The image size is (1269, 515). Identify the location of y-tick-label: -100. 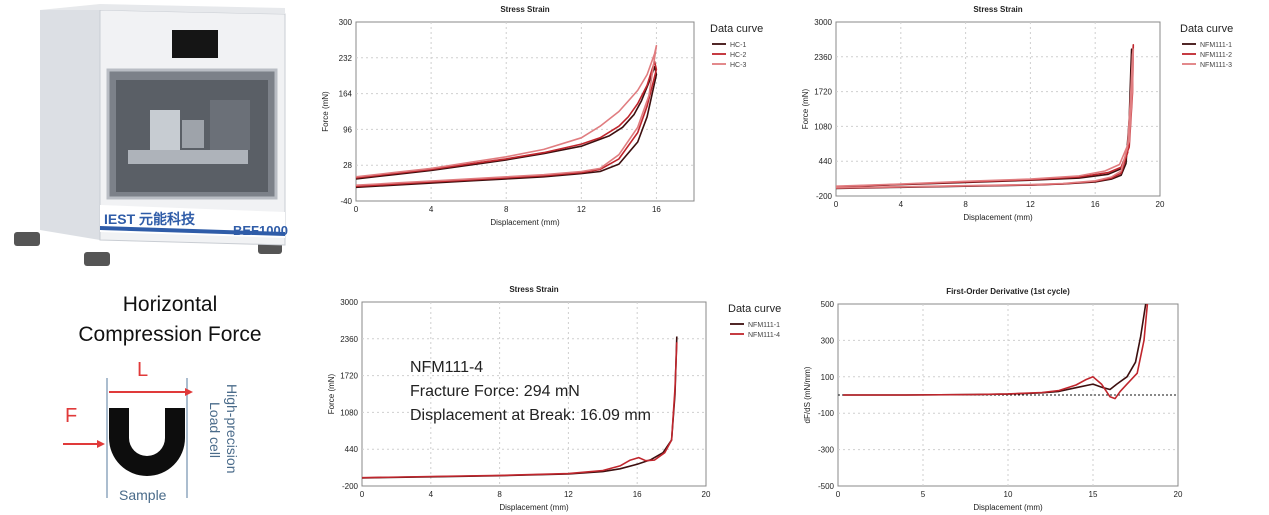
(826, 413).